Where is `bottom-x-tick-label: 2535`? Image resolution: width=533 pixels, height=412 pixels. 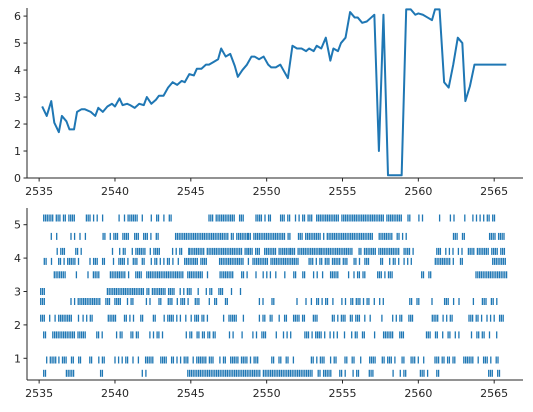 bottom-x-tick-label: 2535 is located at coordinates (39, 393).